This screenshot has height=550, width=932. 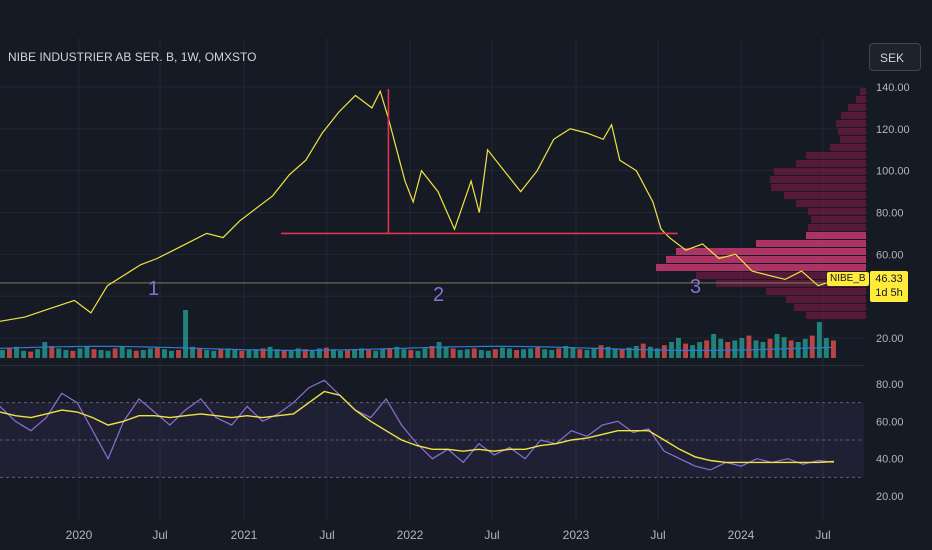 I want to click on bar-countdown: 1d 5h, so click(x=889, y=293).